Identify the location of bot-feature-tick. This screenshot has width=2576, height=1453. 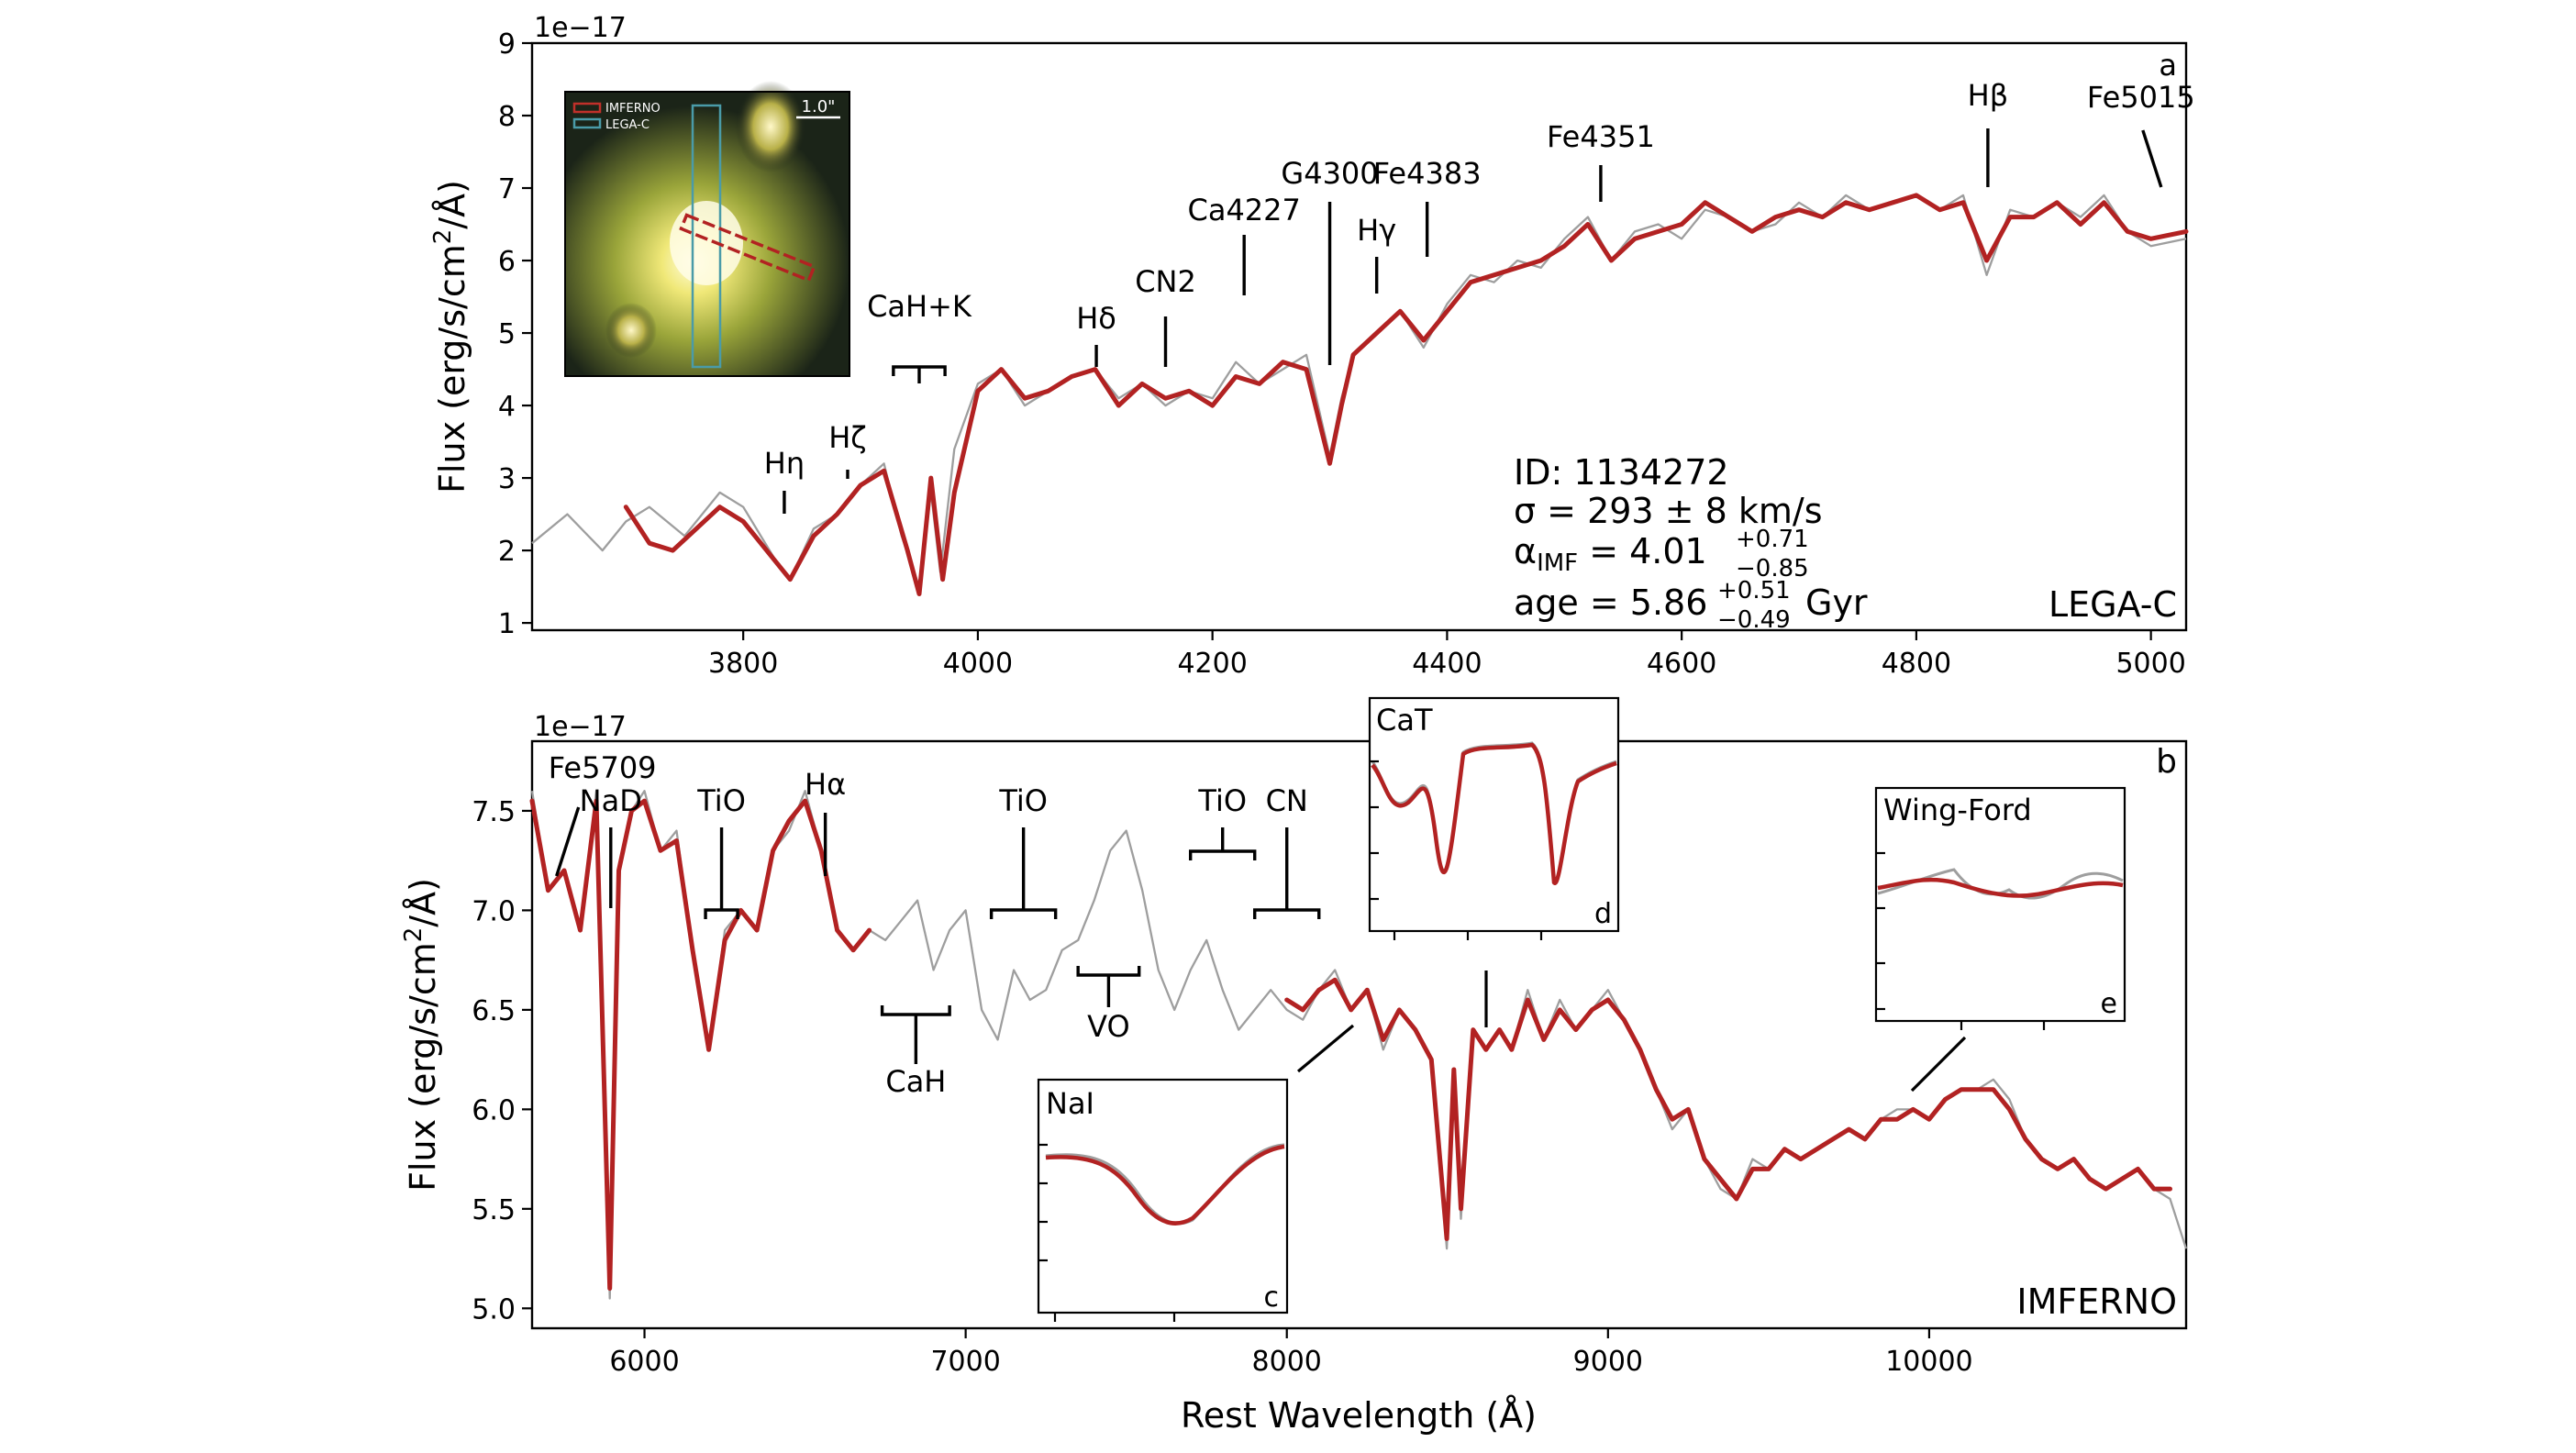
(568, 841).